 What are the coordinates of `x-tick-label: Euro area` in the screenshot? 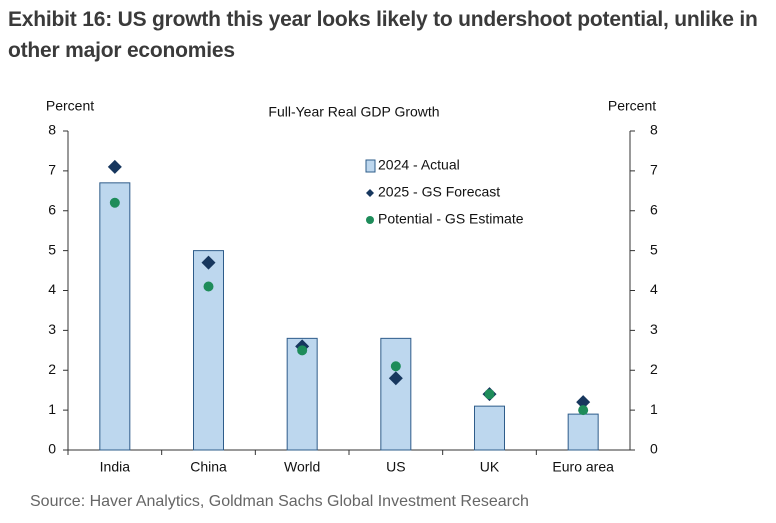 It's located at (583, 467).